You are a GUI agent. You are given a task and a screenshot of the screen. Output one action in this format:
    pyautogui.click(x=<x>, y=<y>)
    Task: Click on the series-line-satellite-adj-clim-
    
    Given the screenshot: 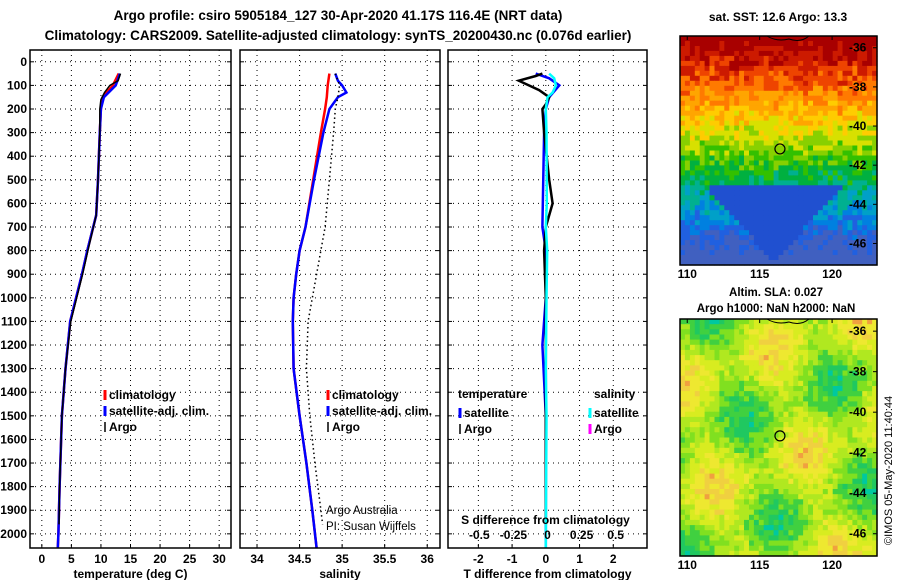 What is the action you would take?
    pyautogui.click(x=320, y=311)
    